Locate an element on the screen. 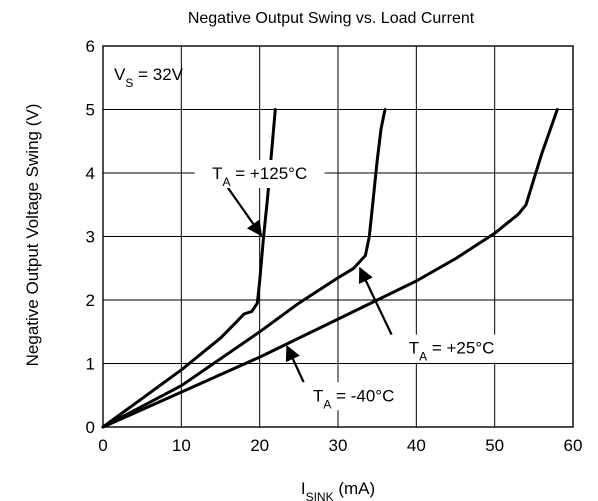 The height and width of the screenshot is (501, 598). y-tick-label: 6 is located at coordinates (90, 46).